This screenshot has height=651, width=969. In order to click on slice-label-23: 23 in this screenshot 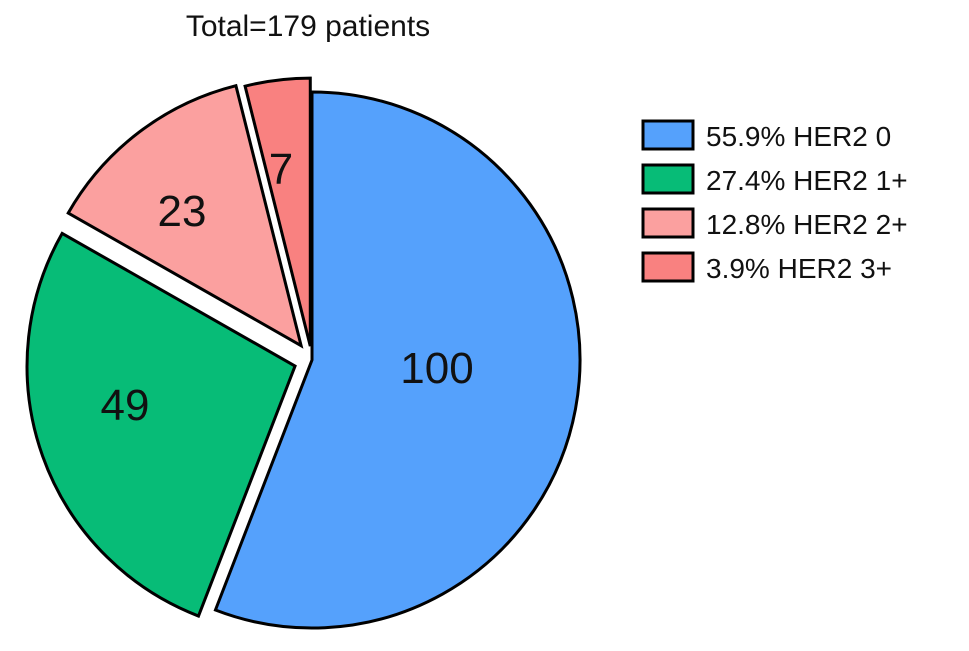, I will do `click(182, 211)`.